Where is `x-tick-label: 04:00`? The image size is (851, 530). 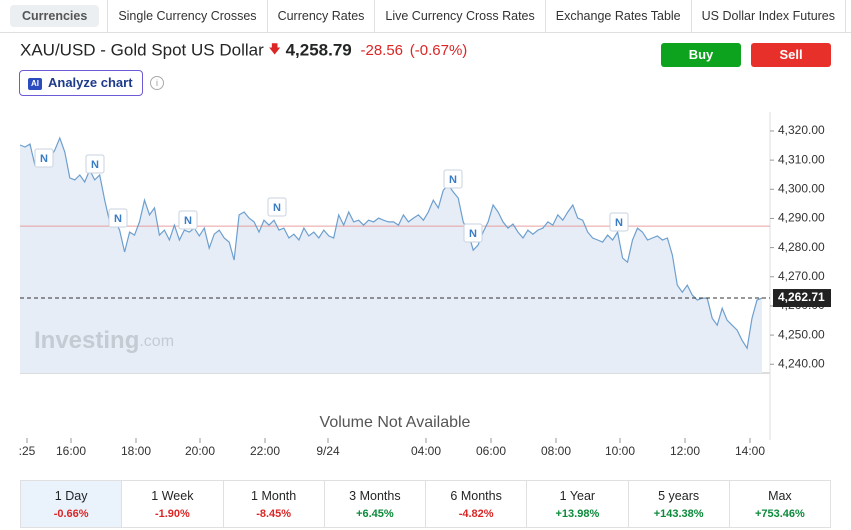 x-tick-label: 04:00 is located at coordinates (426, 451).